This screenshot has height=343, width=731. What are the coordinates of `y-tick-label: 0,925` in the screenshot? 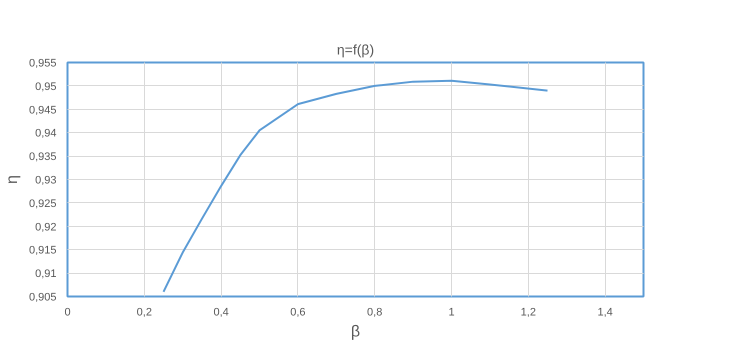 It's located at (42, 204).